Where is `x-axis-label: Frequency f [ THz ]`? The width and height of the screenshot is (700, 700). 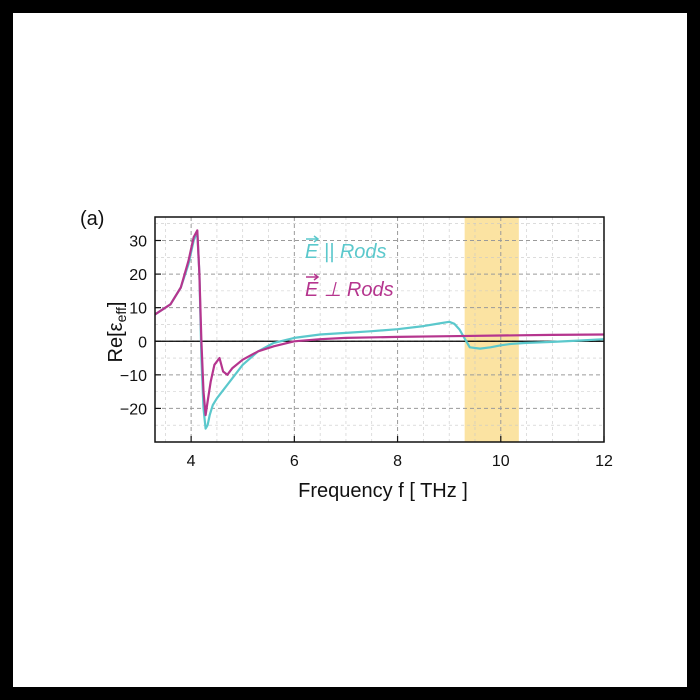 x-axis-label: Frequency f [ THz ] is located at coordinates (383, 491).